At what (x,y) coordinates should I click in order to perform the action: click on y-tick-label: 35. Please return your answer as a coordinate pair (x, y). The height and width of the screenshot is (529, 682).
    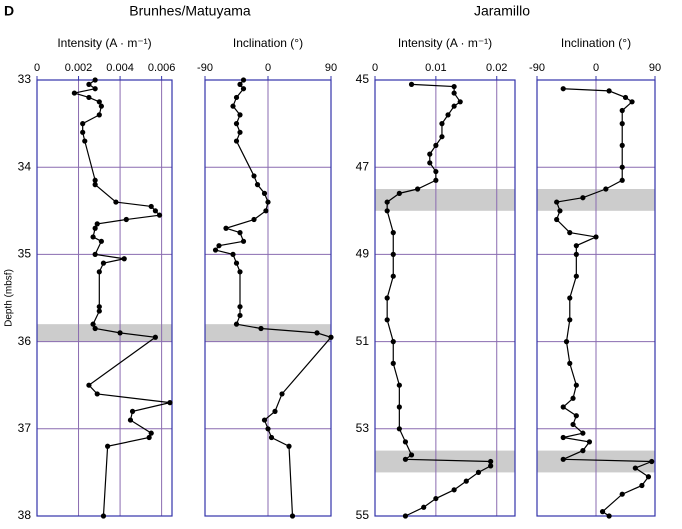
    Looking at the image, I should click on (25, 254).